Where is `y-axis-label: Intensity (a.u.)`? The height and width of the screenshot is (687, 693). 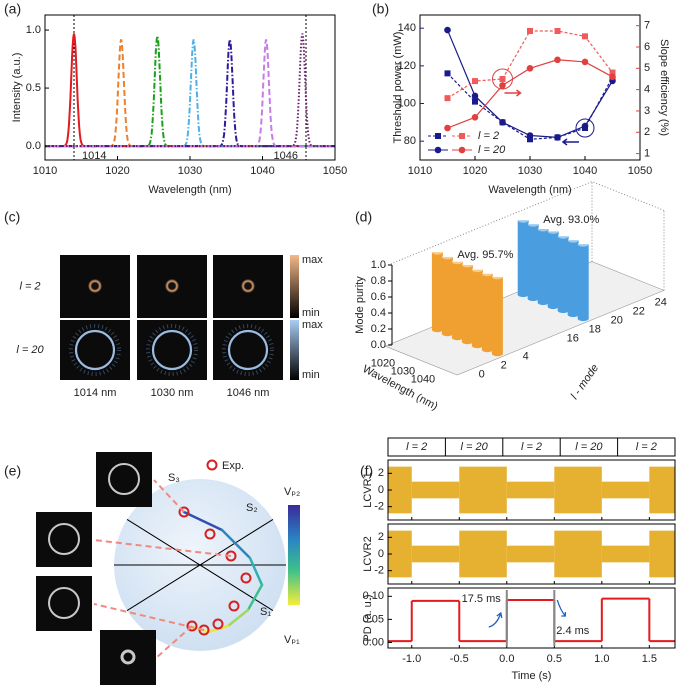 y-axis-label: Intensity (a.u.) is located at coordinates (17, 88).